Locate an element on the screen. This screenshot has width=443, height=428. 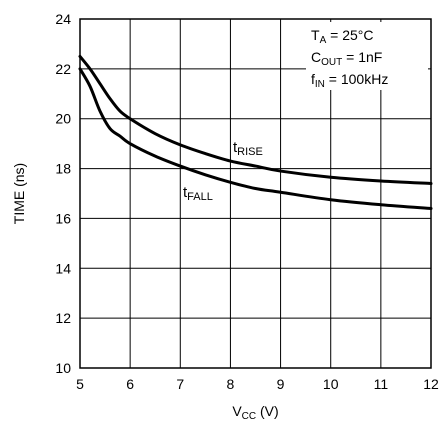
series-label-fall-sub: FALL is located at coordinates (200, 197).